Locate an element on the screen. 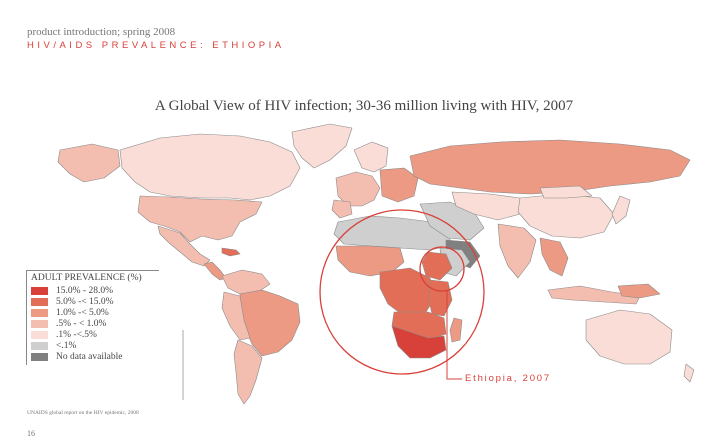  legend-label: <.1% is located at coordinates (66, 345).